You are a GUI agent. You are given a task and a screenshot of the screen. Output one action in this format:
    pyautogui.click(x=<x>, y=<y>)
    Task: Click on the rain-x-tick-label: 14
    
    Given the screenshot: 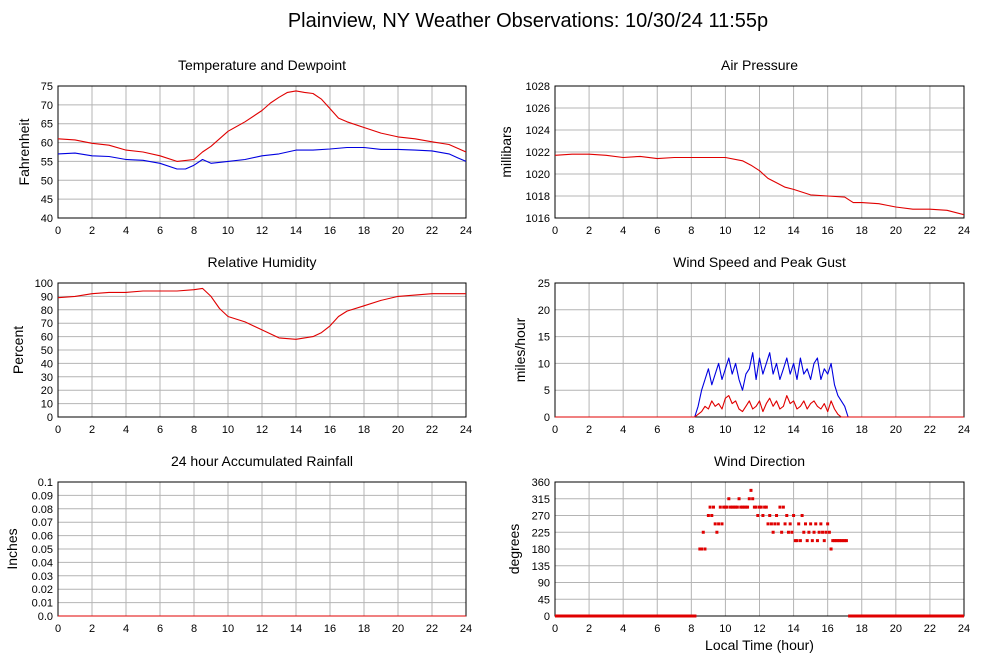 What is the action you would take?
    pyautogui.click(x=296, y=629)
    